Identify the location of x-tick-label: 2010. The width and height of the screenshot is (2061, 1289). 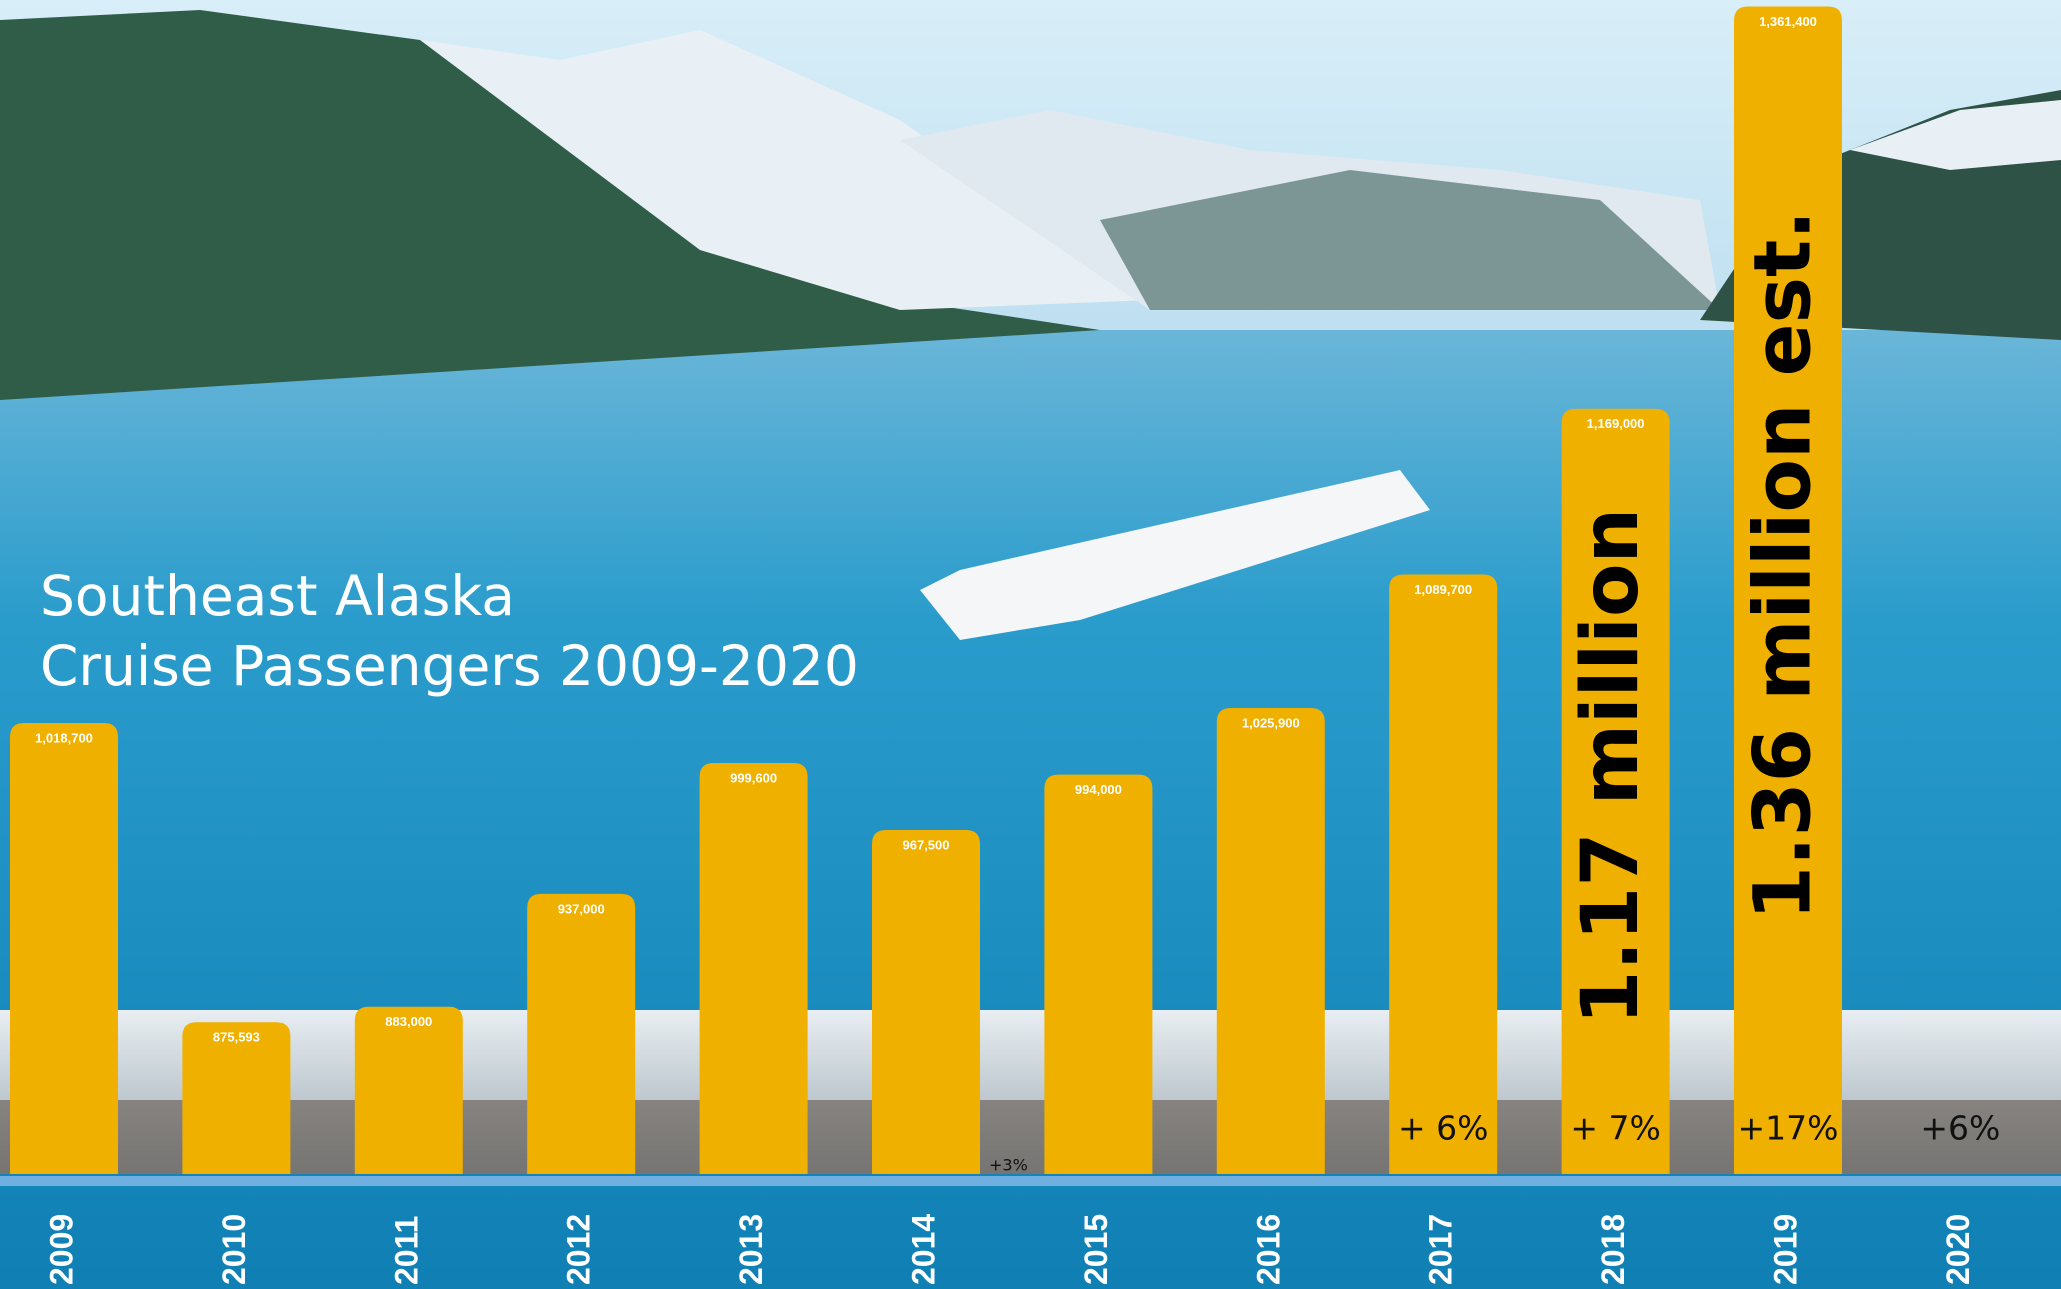
(234, 1249).